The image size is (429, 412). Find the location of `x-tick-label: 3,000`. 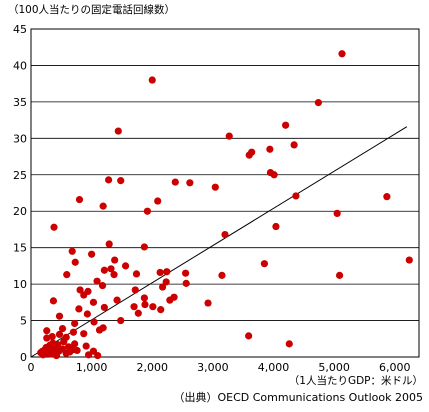

x-tick-label: 3,000 is located at coordinates (213, 367).